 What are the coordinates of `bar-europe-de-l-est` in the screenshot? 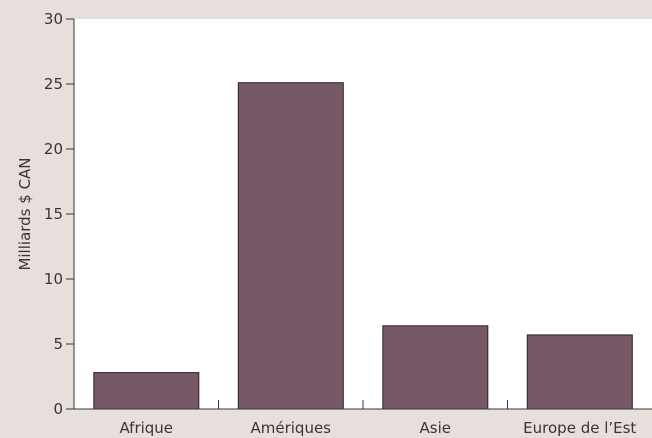 It's located at (579, 372).